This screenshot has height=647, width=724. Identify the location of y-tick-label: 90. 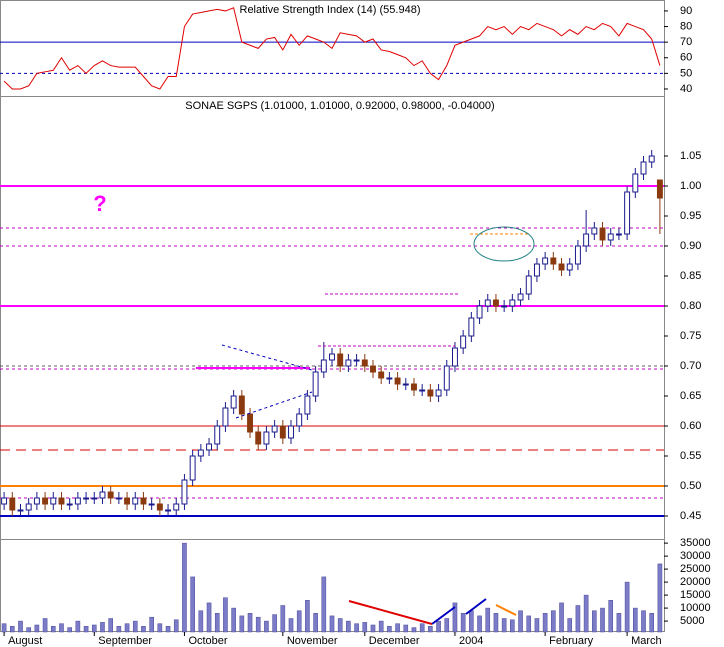
(686, 11).